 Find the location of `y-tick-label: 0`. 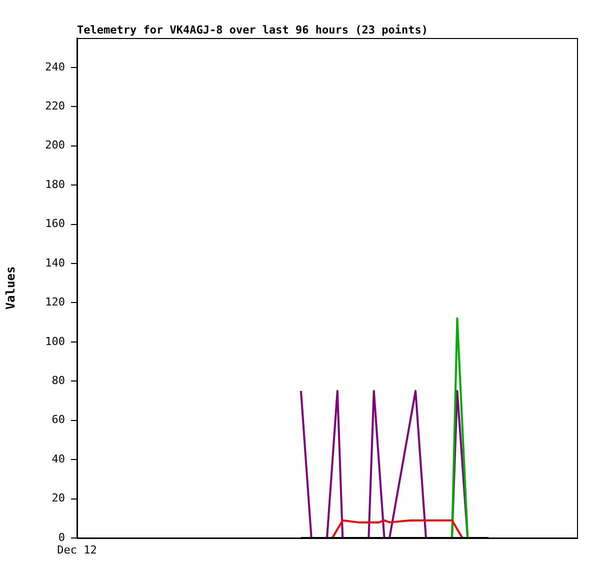

y-tick-label: 0 is located at coordinates (61, 537).